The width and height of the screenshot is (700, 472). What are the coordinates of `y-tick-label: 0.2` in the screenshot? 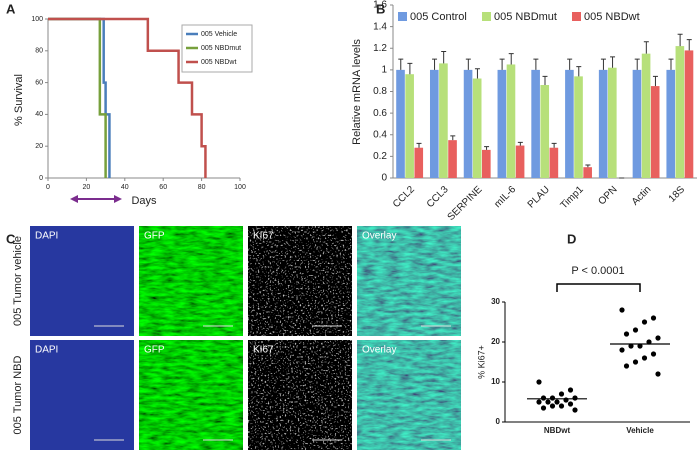 It's located at (380, 156).